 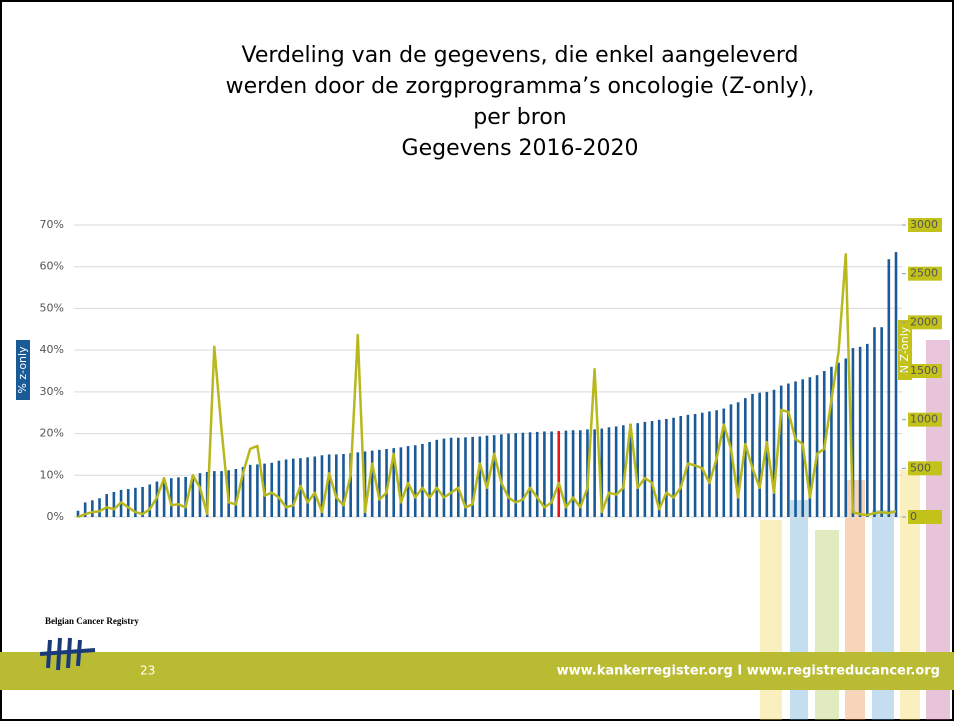 What do you see at coordinates (52, 349) in the screenshot?
I see `y-tick-label: 40%` at bounding box center [52, 349].